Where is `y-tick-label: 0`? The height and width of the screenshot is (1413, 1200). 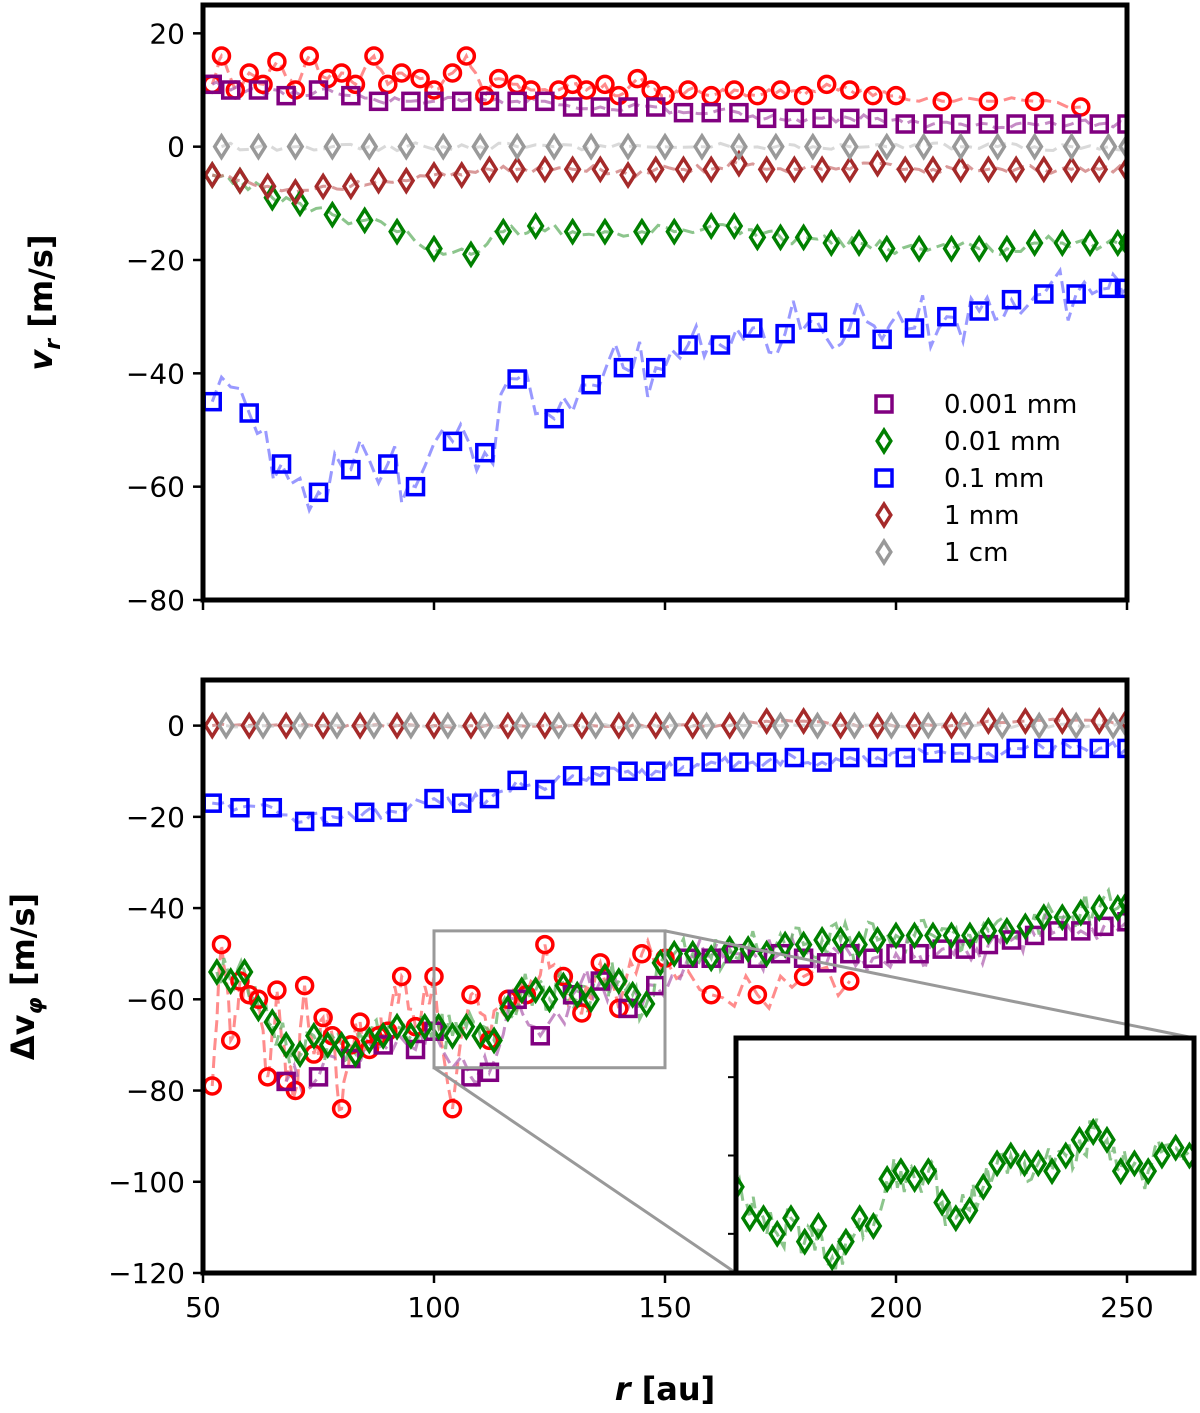
y-tick-label: 0 is located at coordinates (176, 147).